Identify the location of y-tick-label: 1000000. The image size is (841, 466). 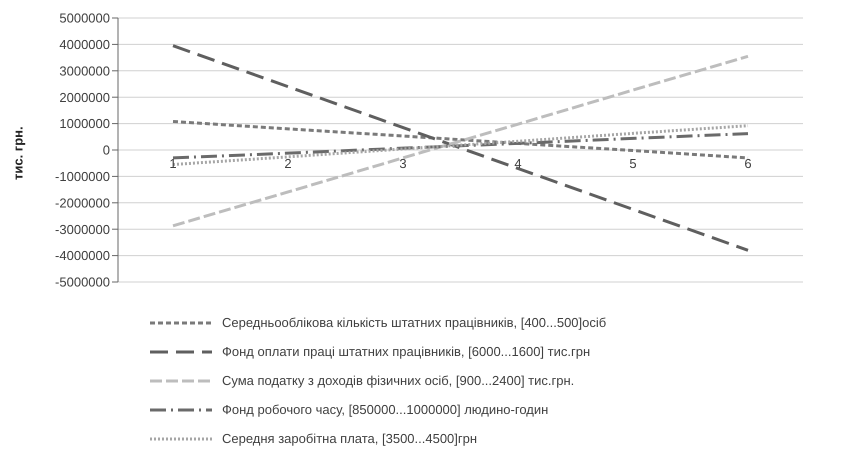
(84, 124).